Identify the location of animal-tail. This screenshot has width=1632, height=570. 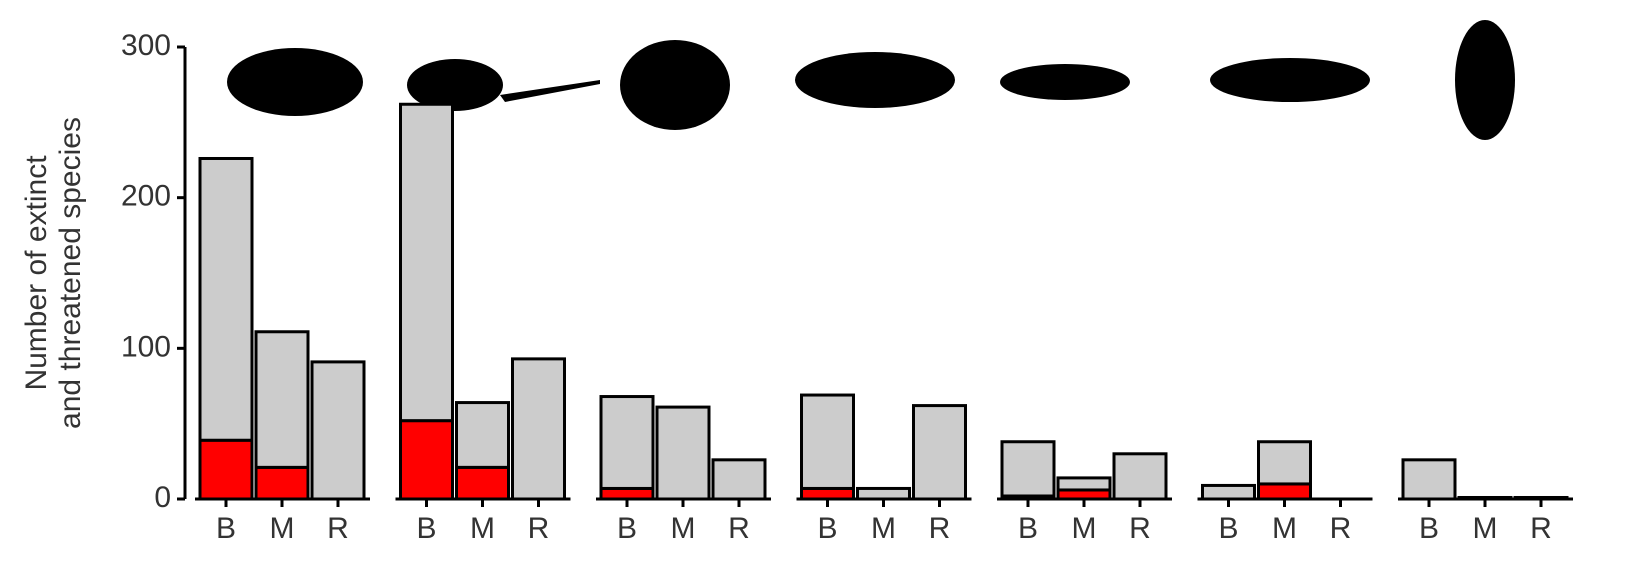
(550, 91).